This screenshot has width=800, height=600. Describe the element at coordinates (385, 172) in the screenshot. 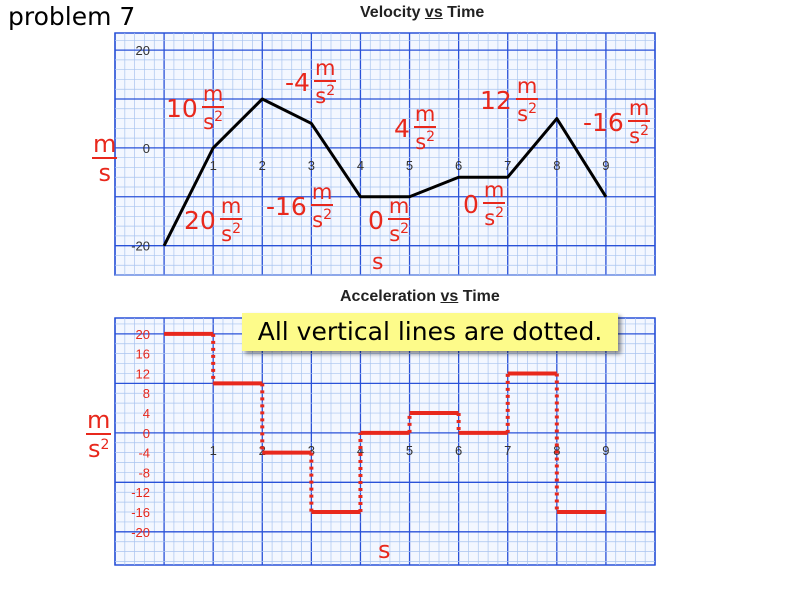

I see `velocity-line` at that location.